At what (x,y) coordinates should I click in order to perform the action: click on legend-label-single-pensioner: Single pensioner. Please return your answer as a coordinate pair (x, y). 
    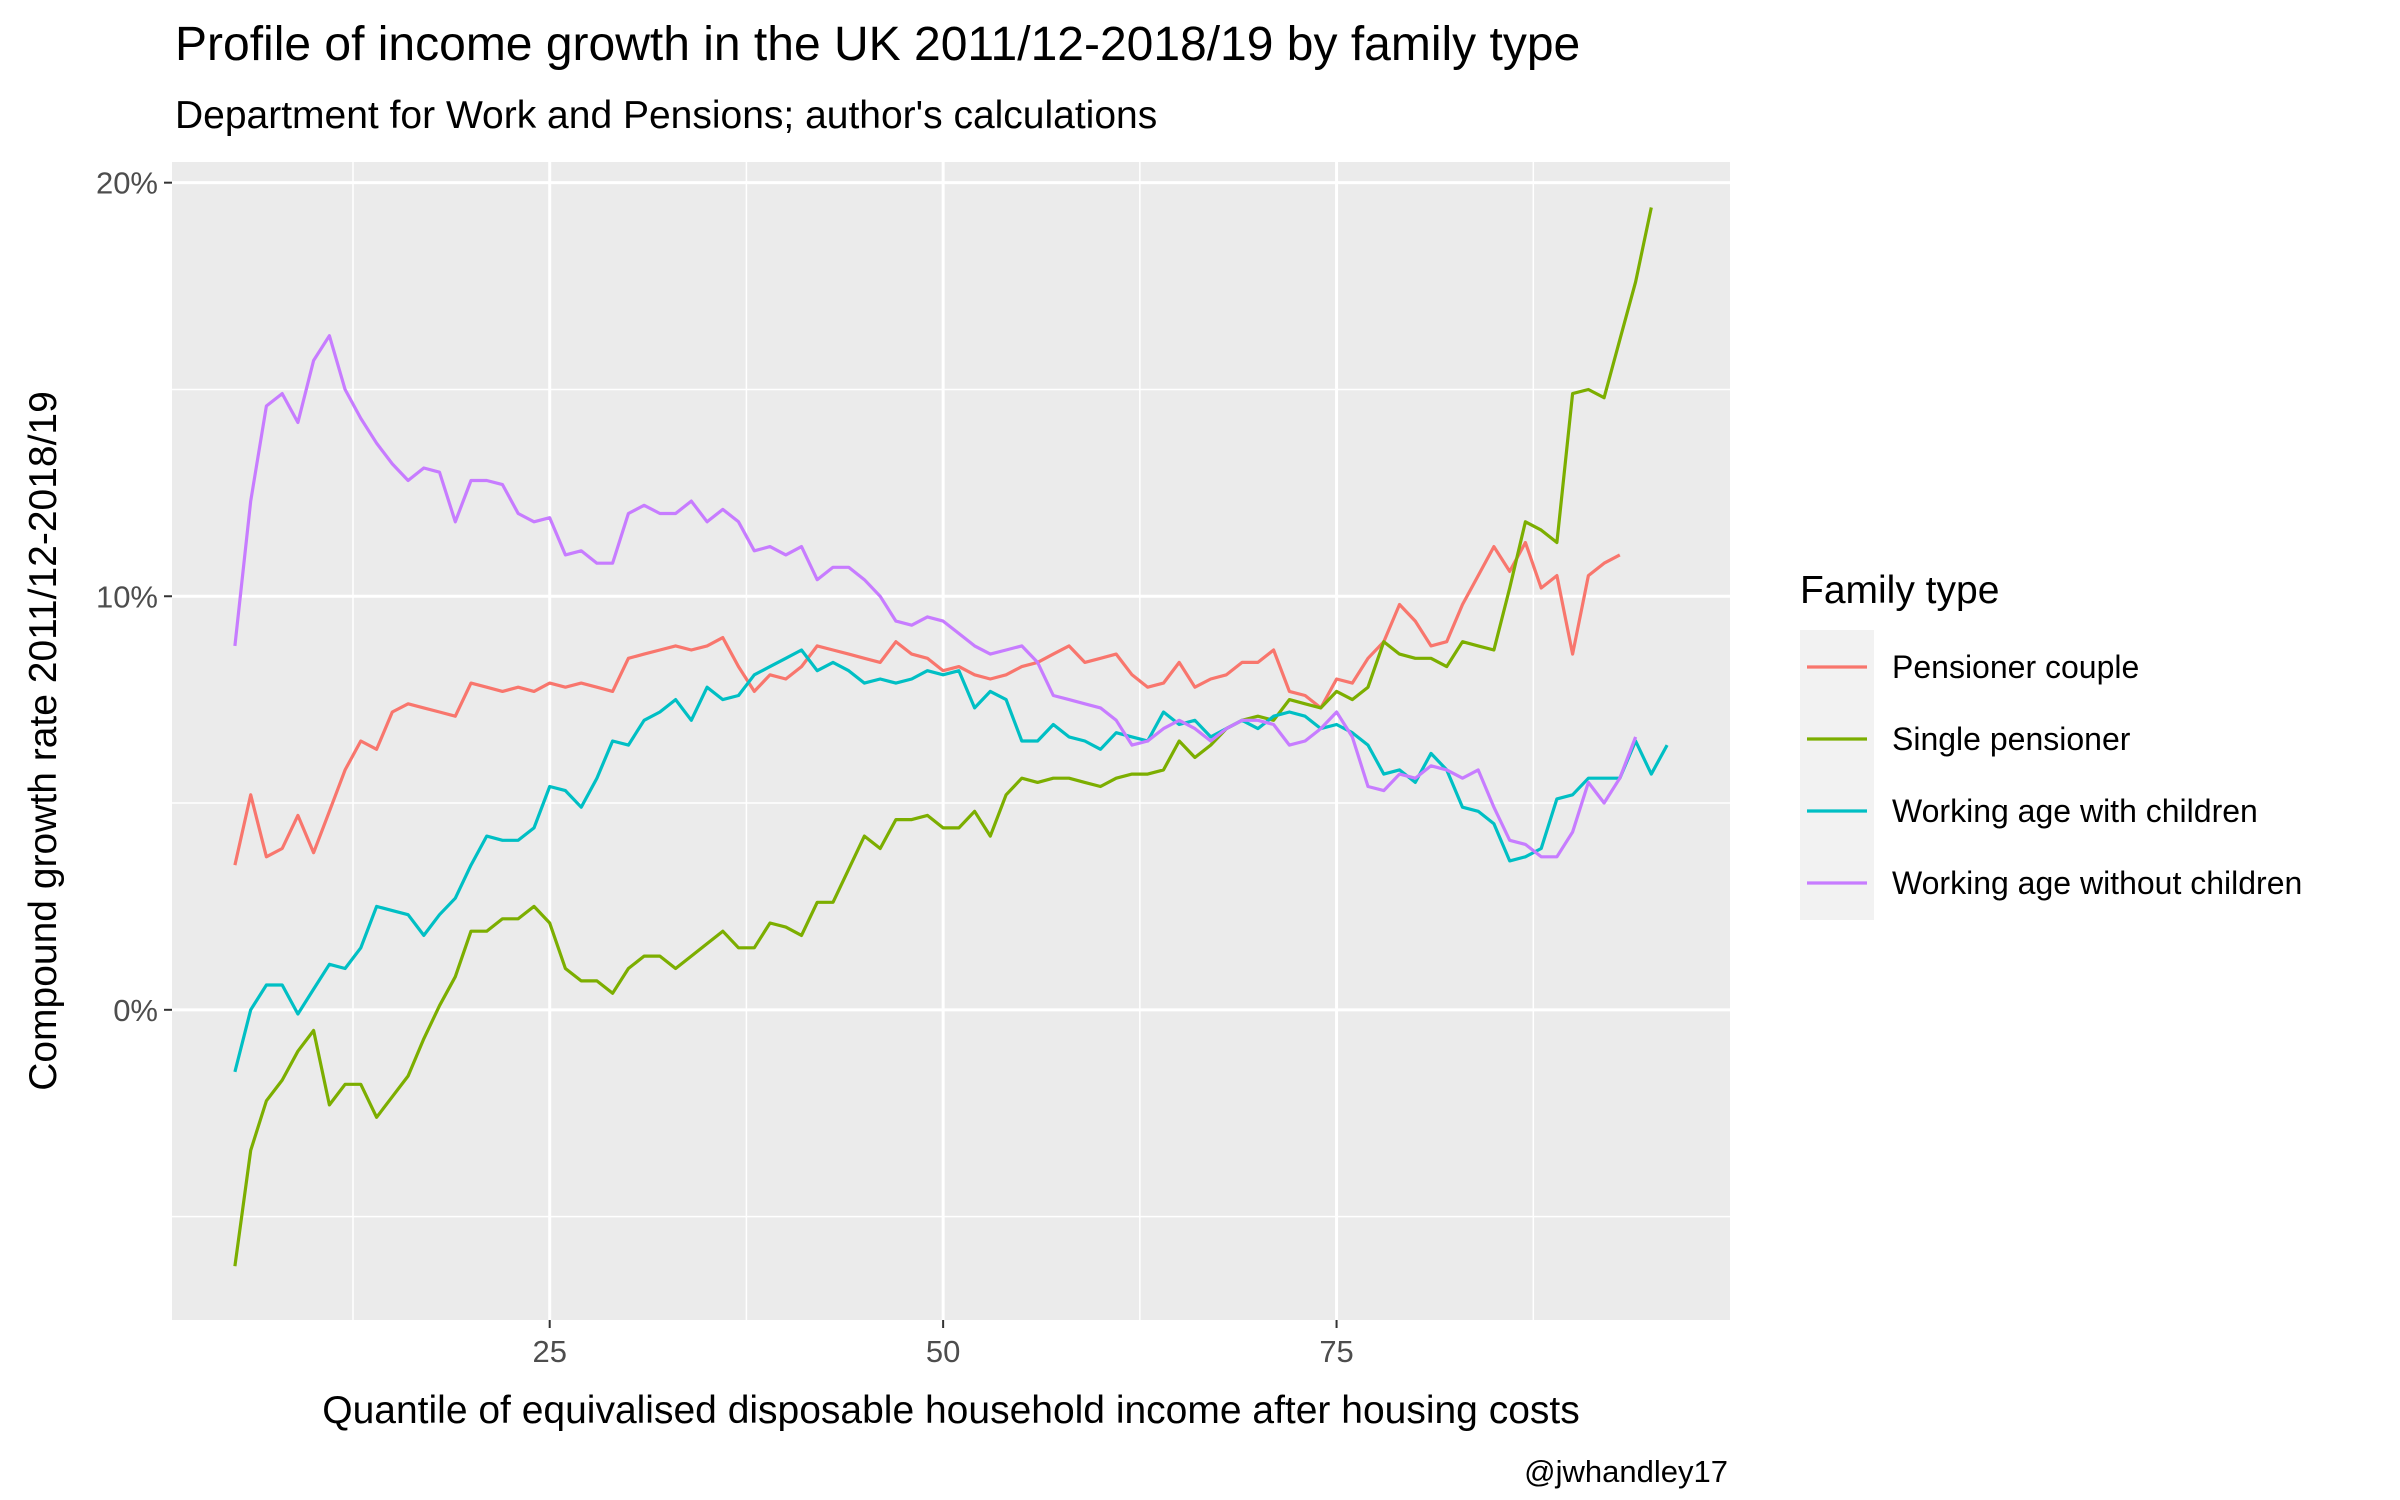
    Looking at the image, I should click on (2011, 739).